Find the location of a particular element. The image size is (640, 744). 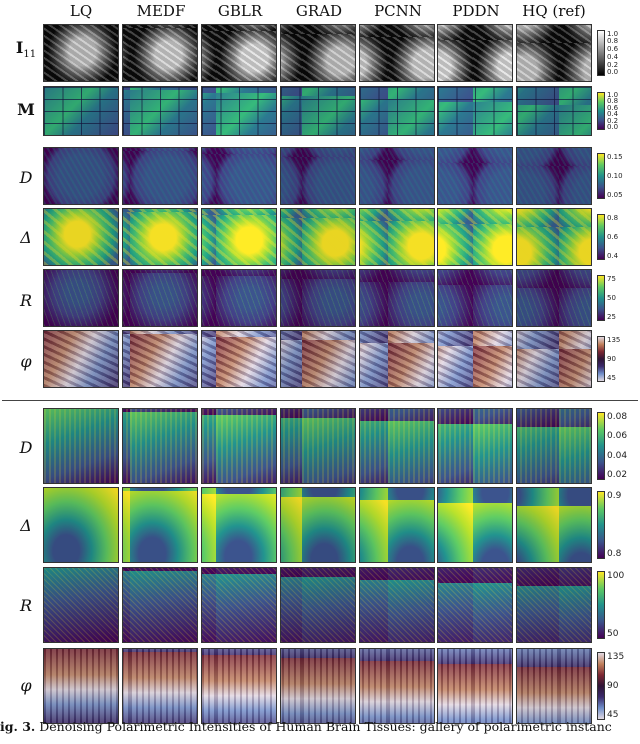

row-label-d-top: D is located at coordinates (26, 177).